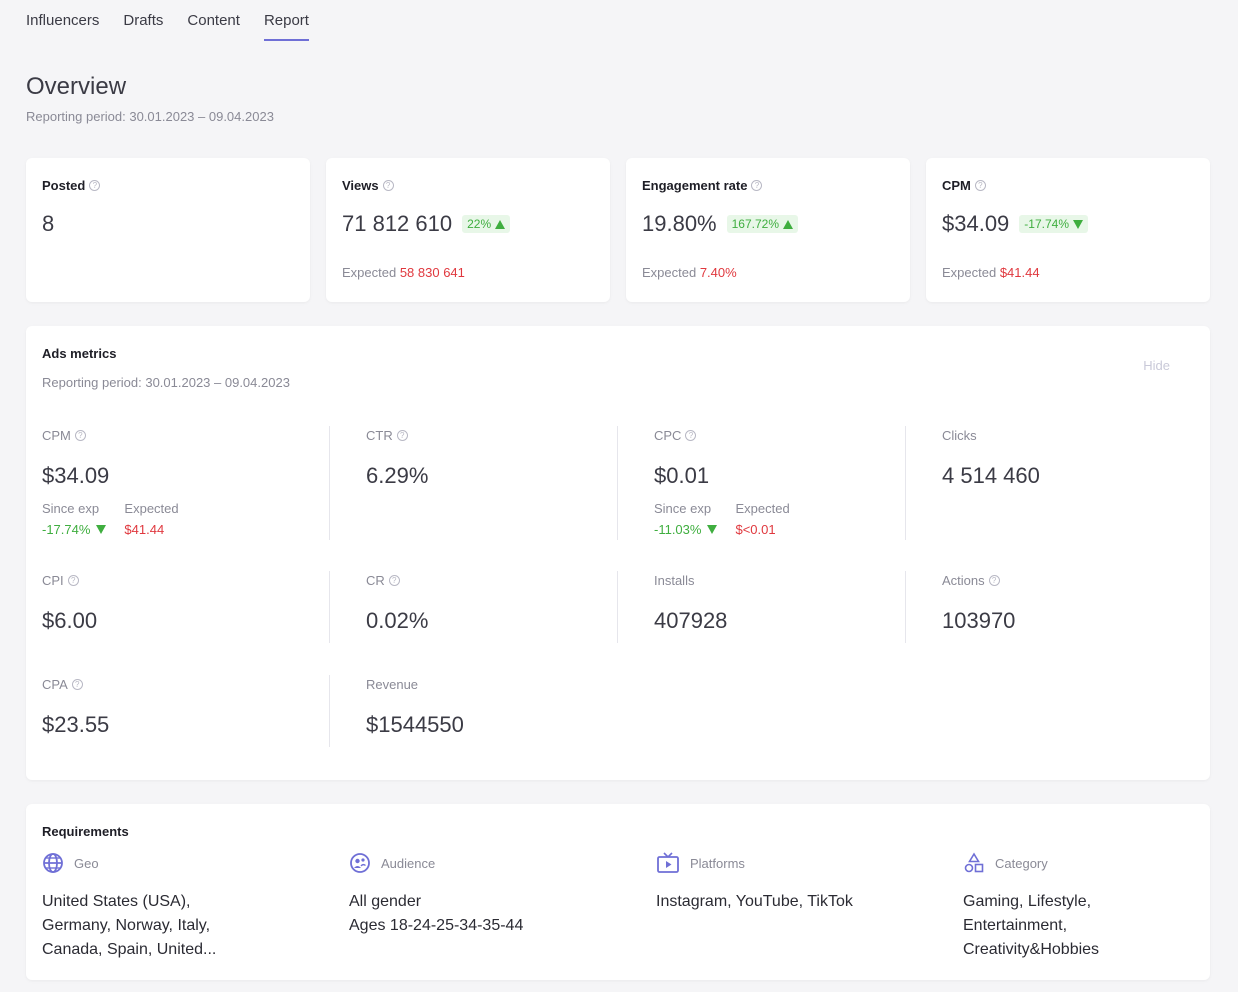 The width and height of the screenshot is (1238, 992). Describe the element at coordinates (397, 223) in the screenshot. I see `kpi-value: 71 812 610` at that location.